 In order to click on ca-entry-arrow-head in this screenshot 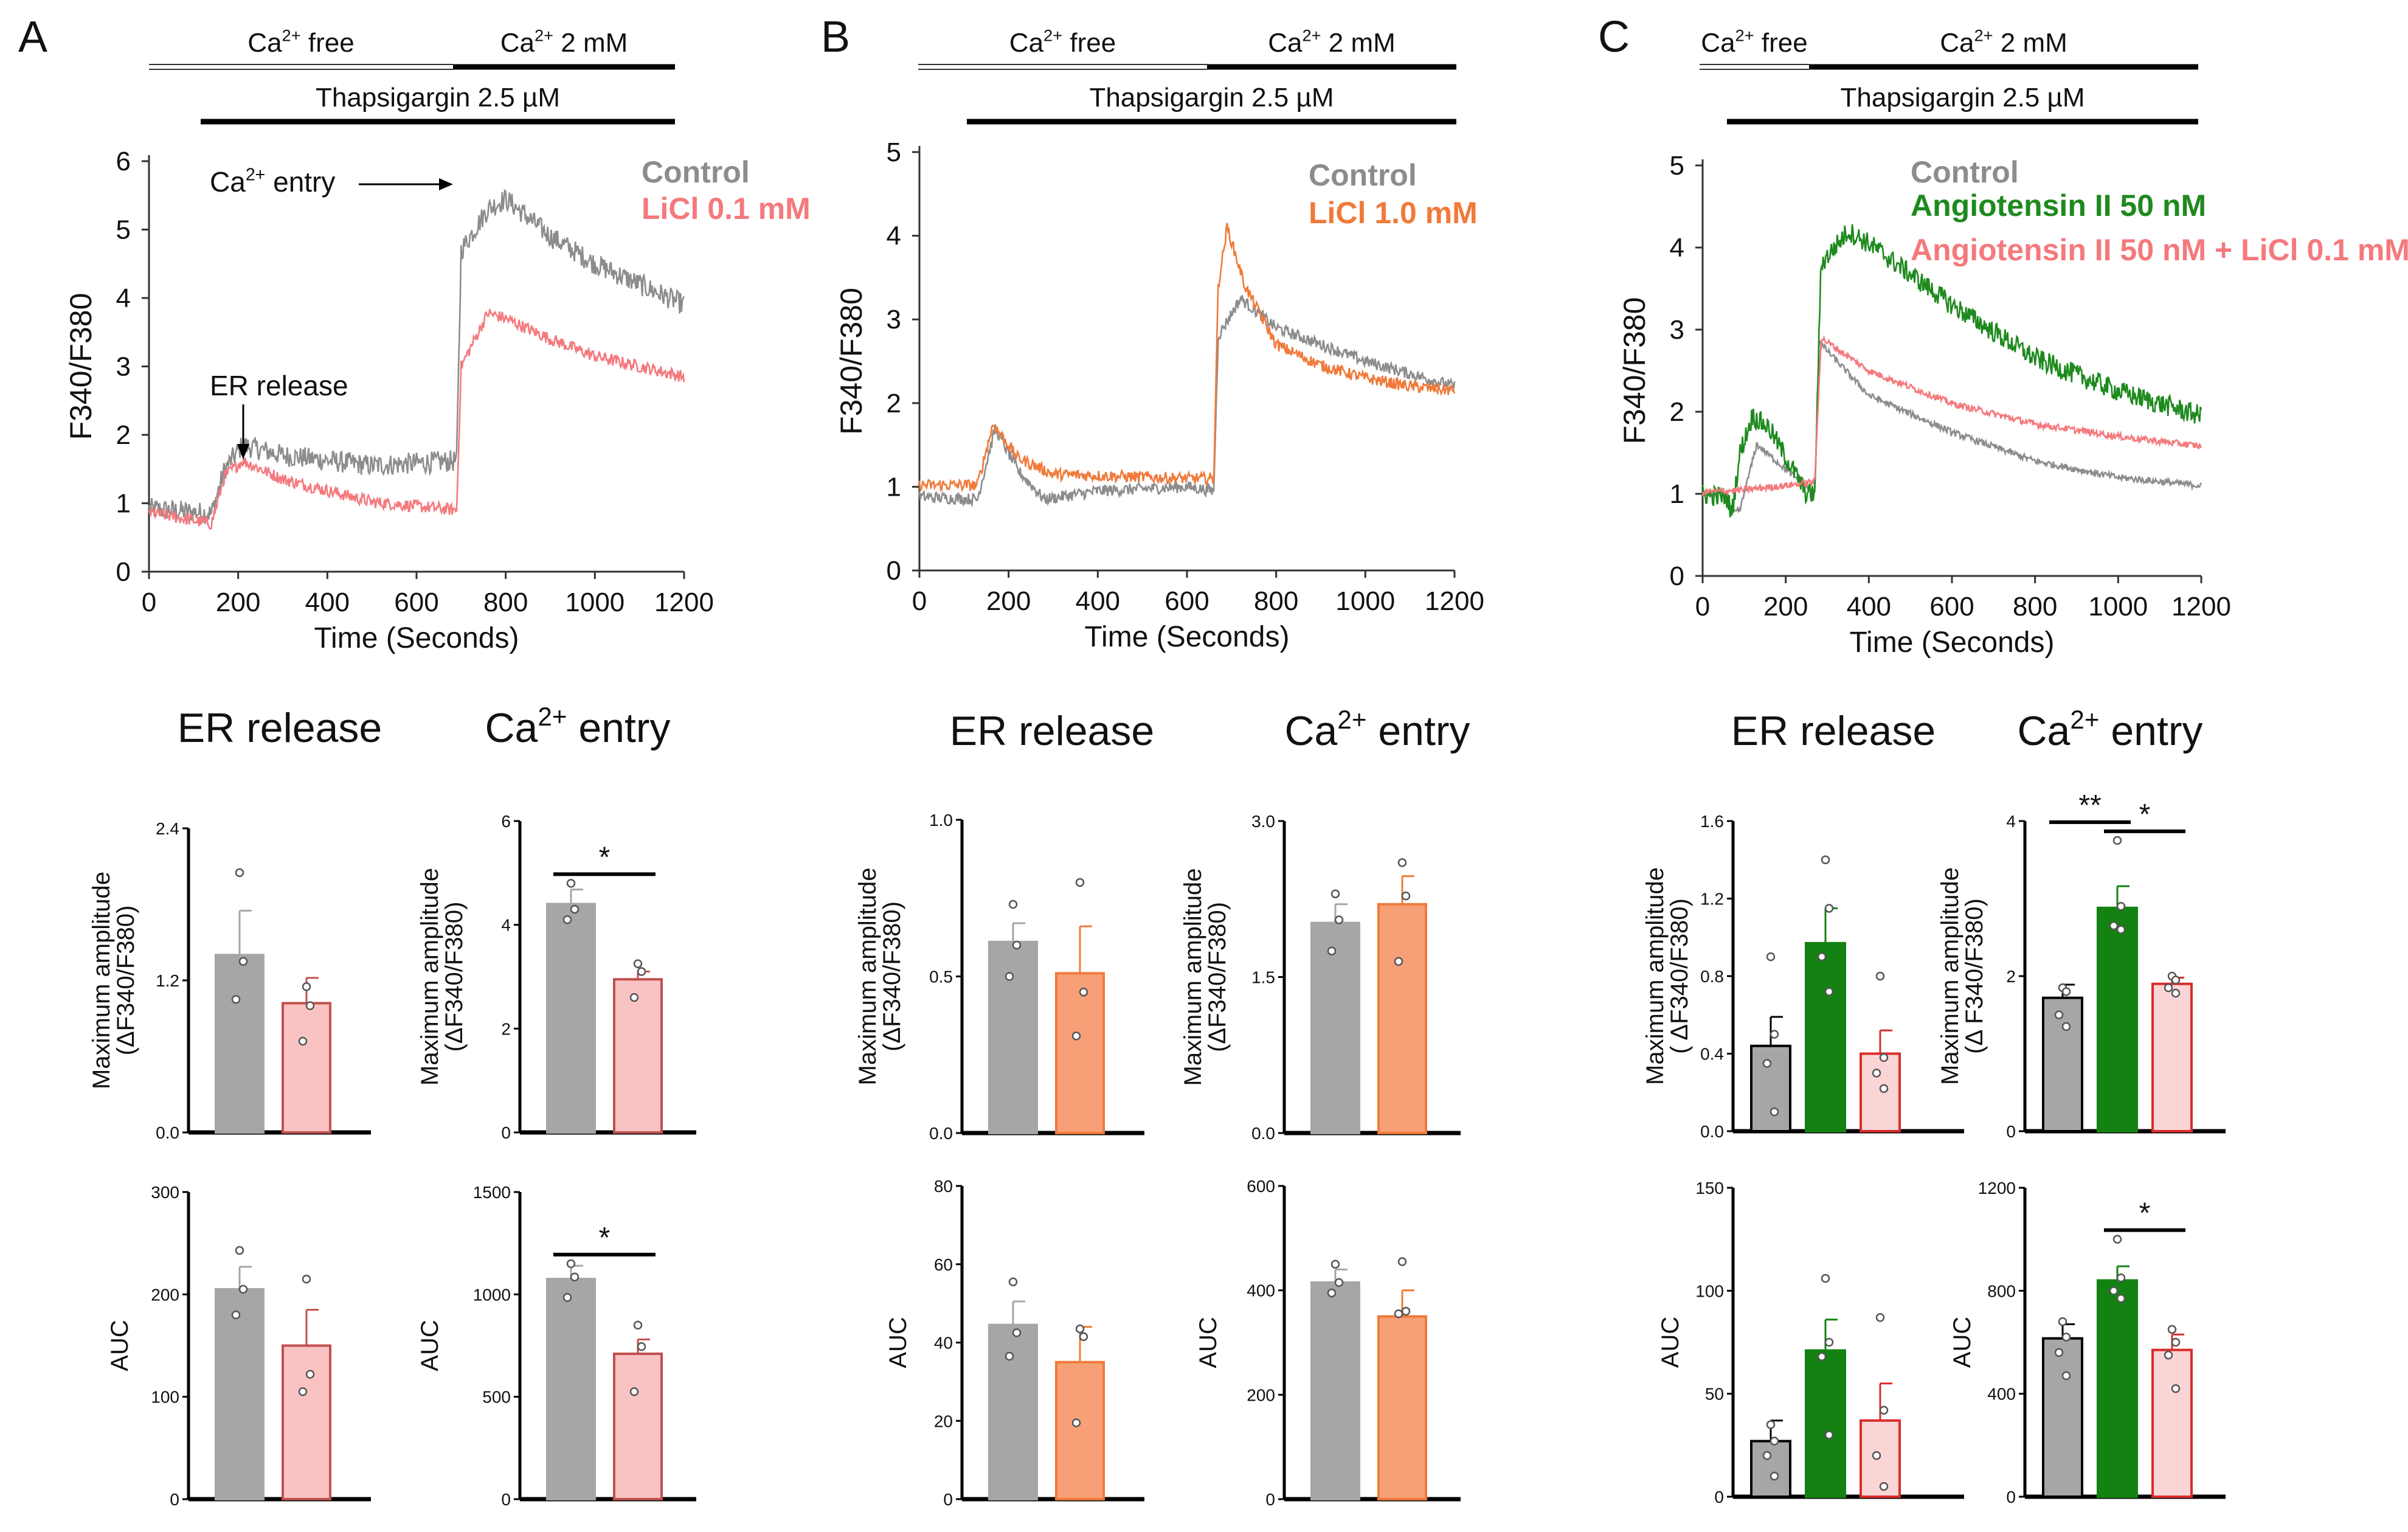, I will do `click(446, 184)`.